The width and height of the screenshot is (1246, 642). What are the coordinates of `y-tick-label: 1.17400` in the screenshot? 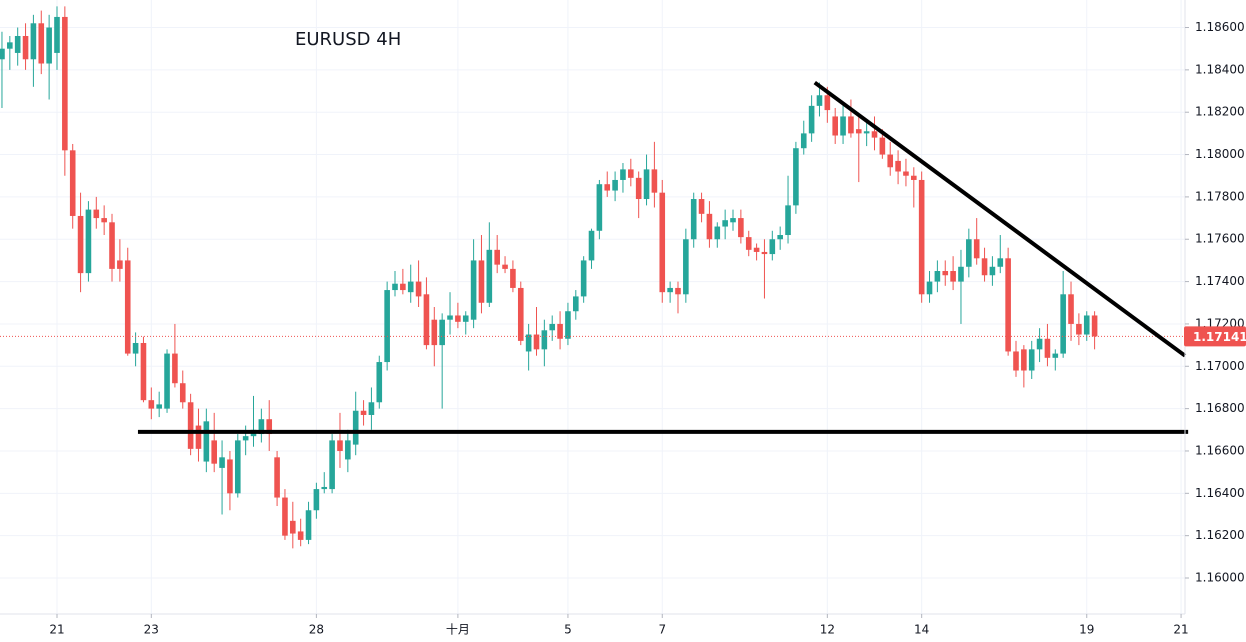 It's located at (1220, 281).